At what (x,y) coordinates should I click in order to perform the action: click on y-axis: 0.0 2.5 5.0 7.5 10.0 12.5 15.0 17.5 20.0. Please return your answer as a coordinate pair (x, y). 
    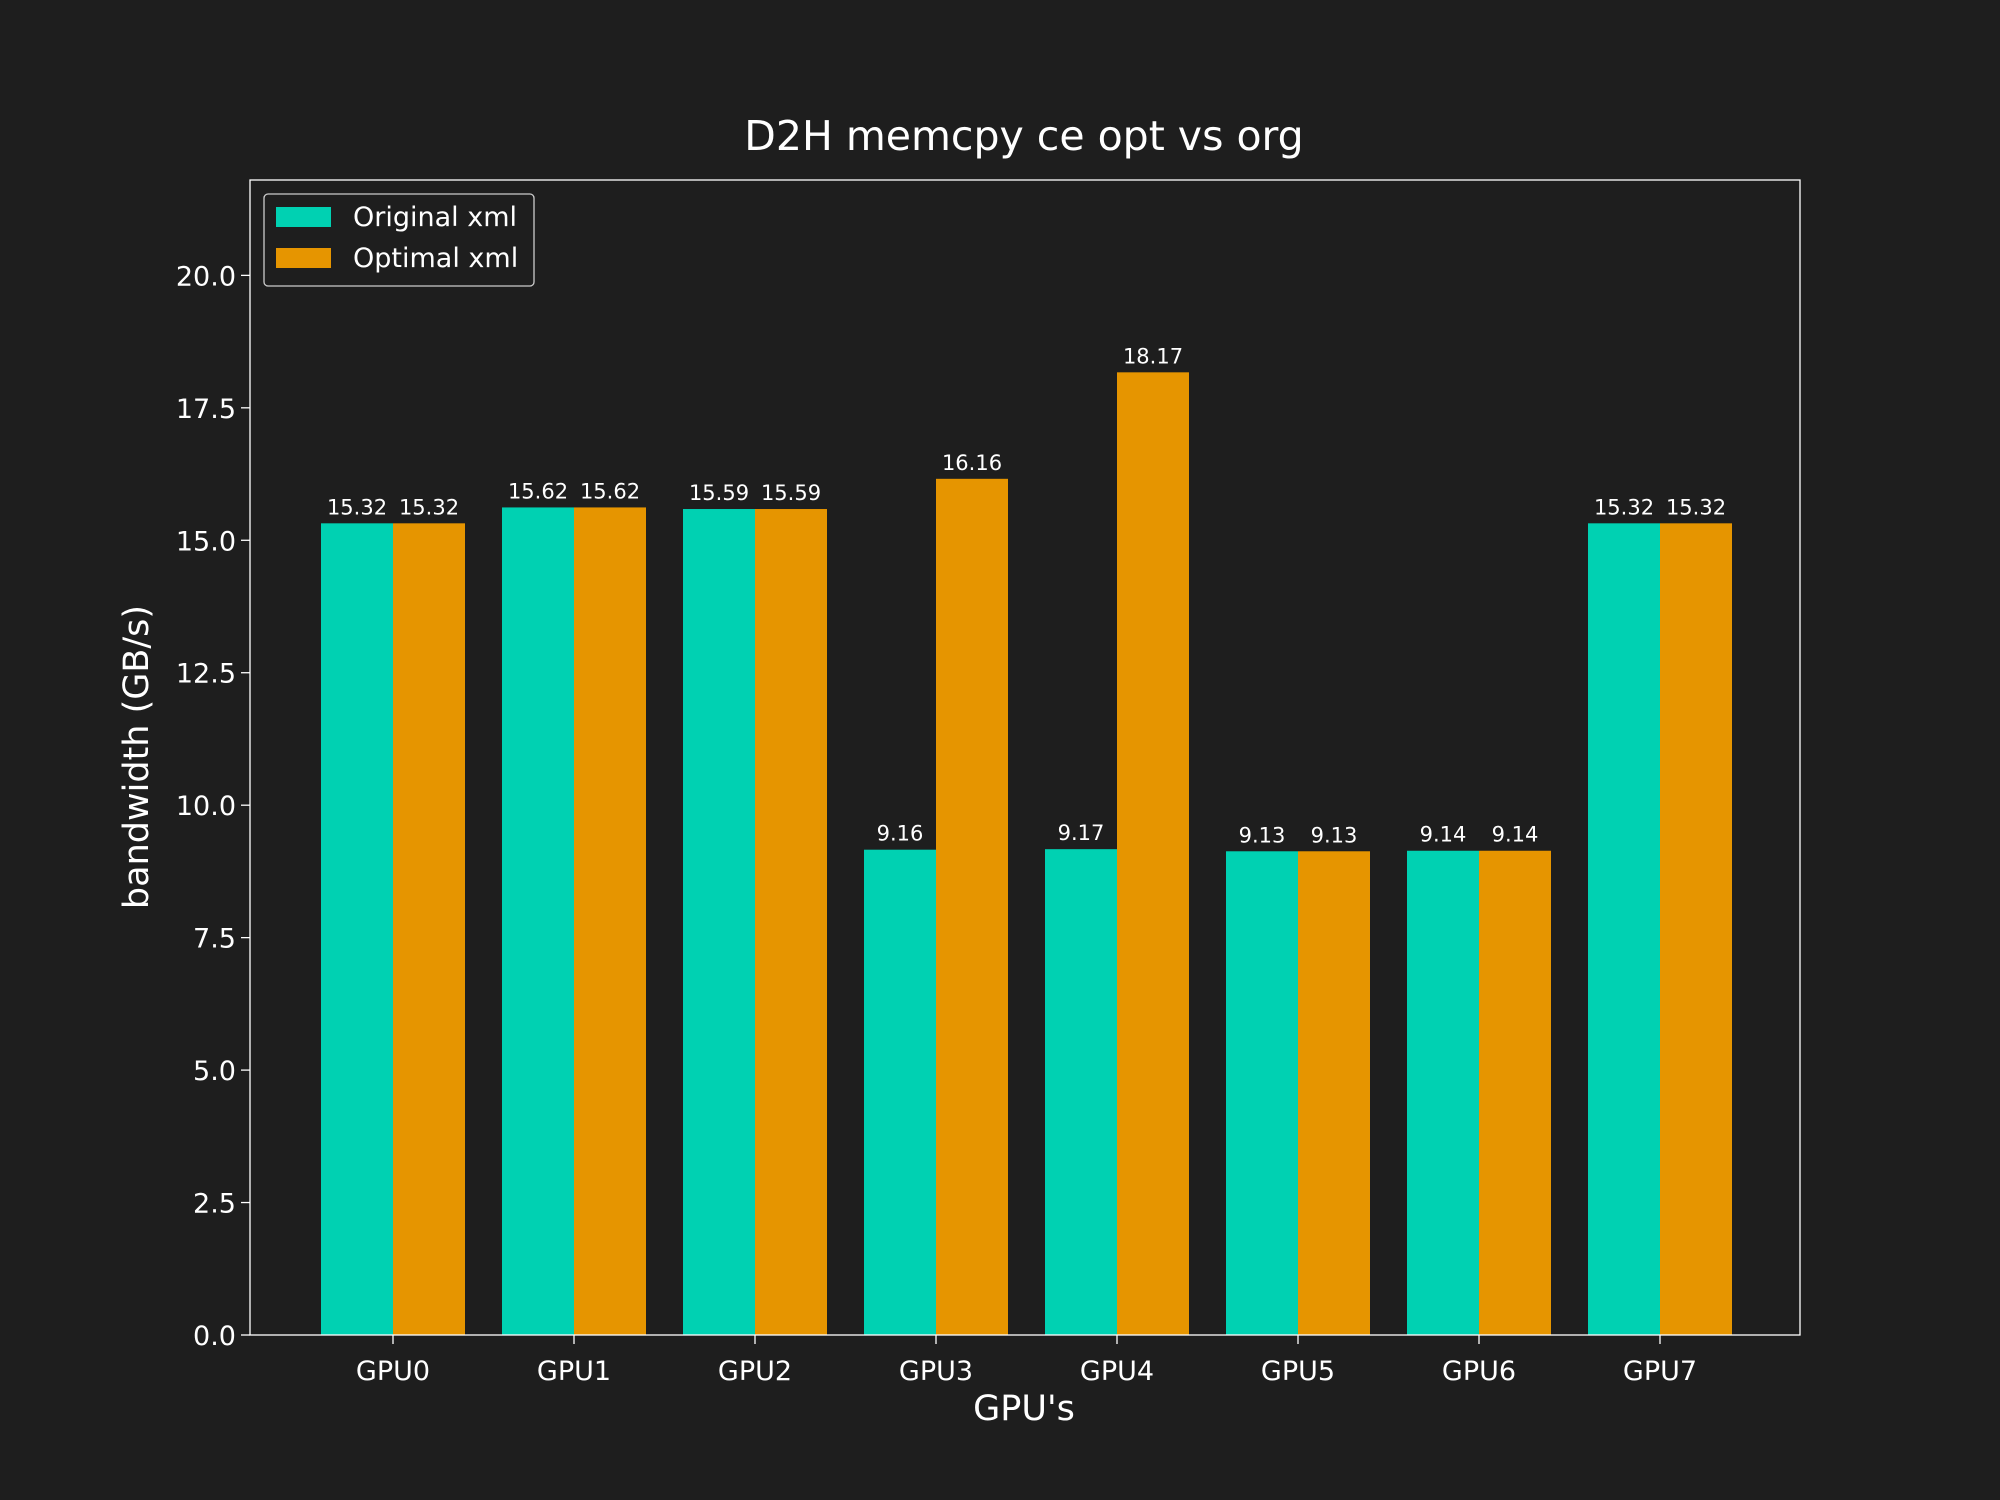
    Looking at the image, I should click on (213, 806).